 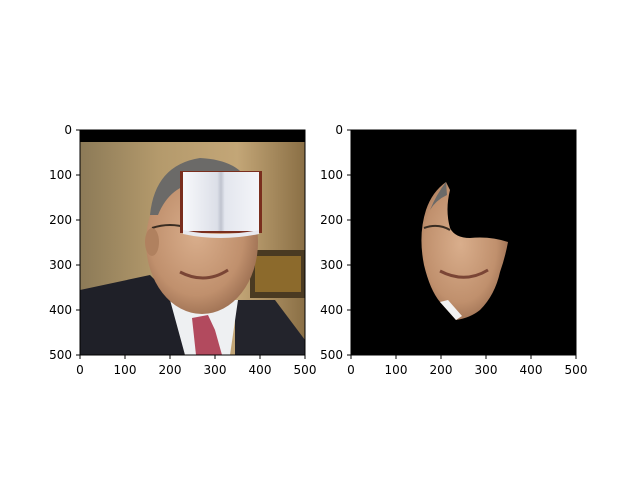 What do you see at coordinates (125, 370) in the screenshot?
I see `left-x-tick-label: 100` at bounding box center [125, 370].